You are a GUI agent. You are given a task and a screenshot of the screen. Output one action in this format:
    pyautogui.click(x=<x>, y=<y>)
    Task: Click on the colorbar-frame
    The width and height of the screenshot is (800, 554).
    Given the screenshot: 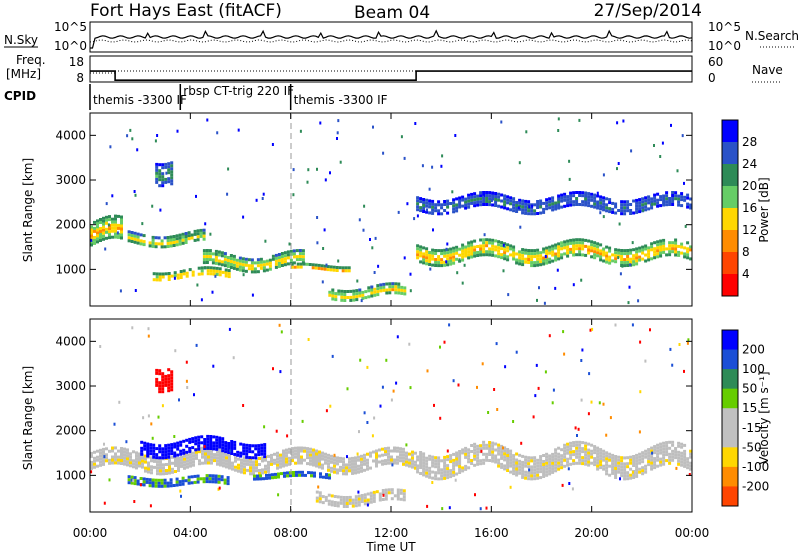 What is the action you would take?
    pyautogui.click(x=730, y=418)
    